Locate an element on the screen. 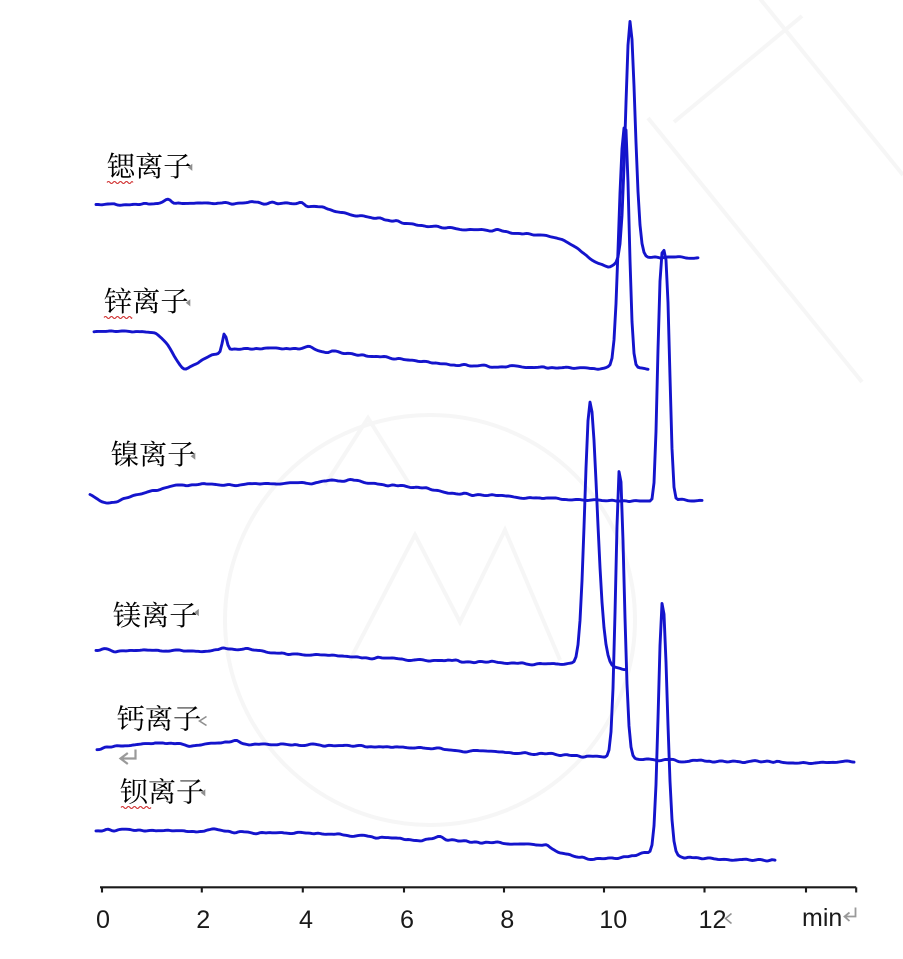 The image size is (903, 959). svg-text: 8 is located at coordinates (507, 920).